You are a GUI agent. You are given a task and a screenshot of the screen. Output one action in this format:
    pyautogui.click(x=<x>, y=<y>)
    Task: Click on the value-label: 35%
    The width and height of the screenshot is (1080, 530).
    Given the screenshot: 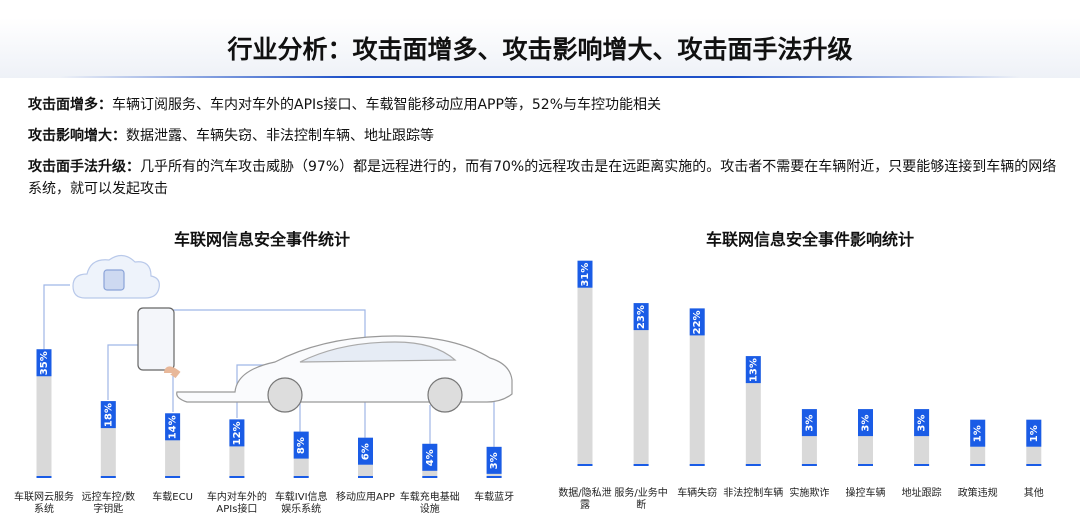 What is the action you would take?
    pyautogui.click(x=44, y=363)
    